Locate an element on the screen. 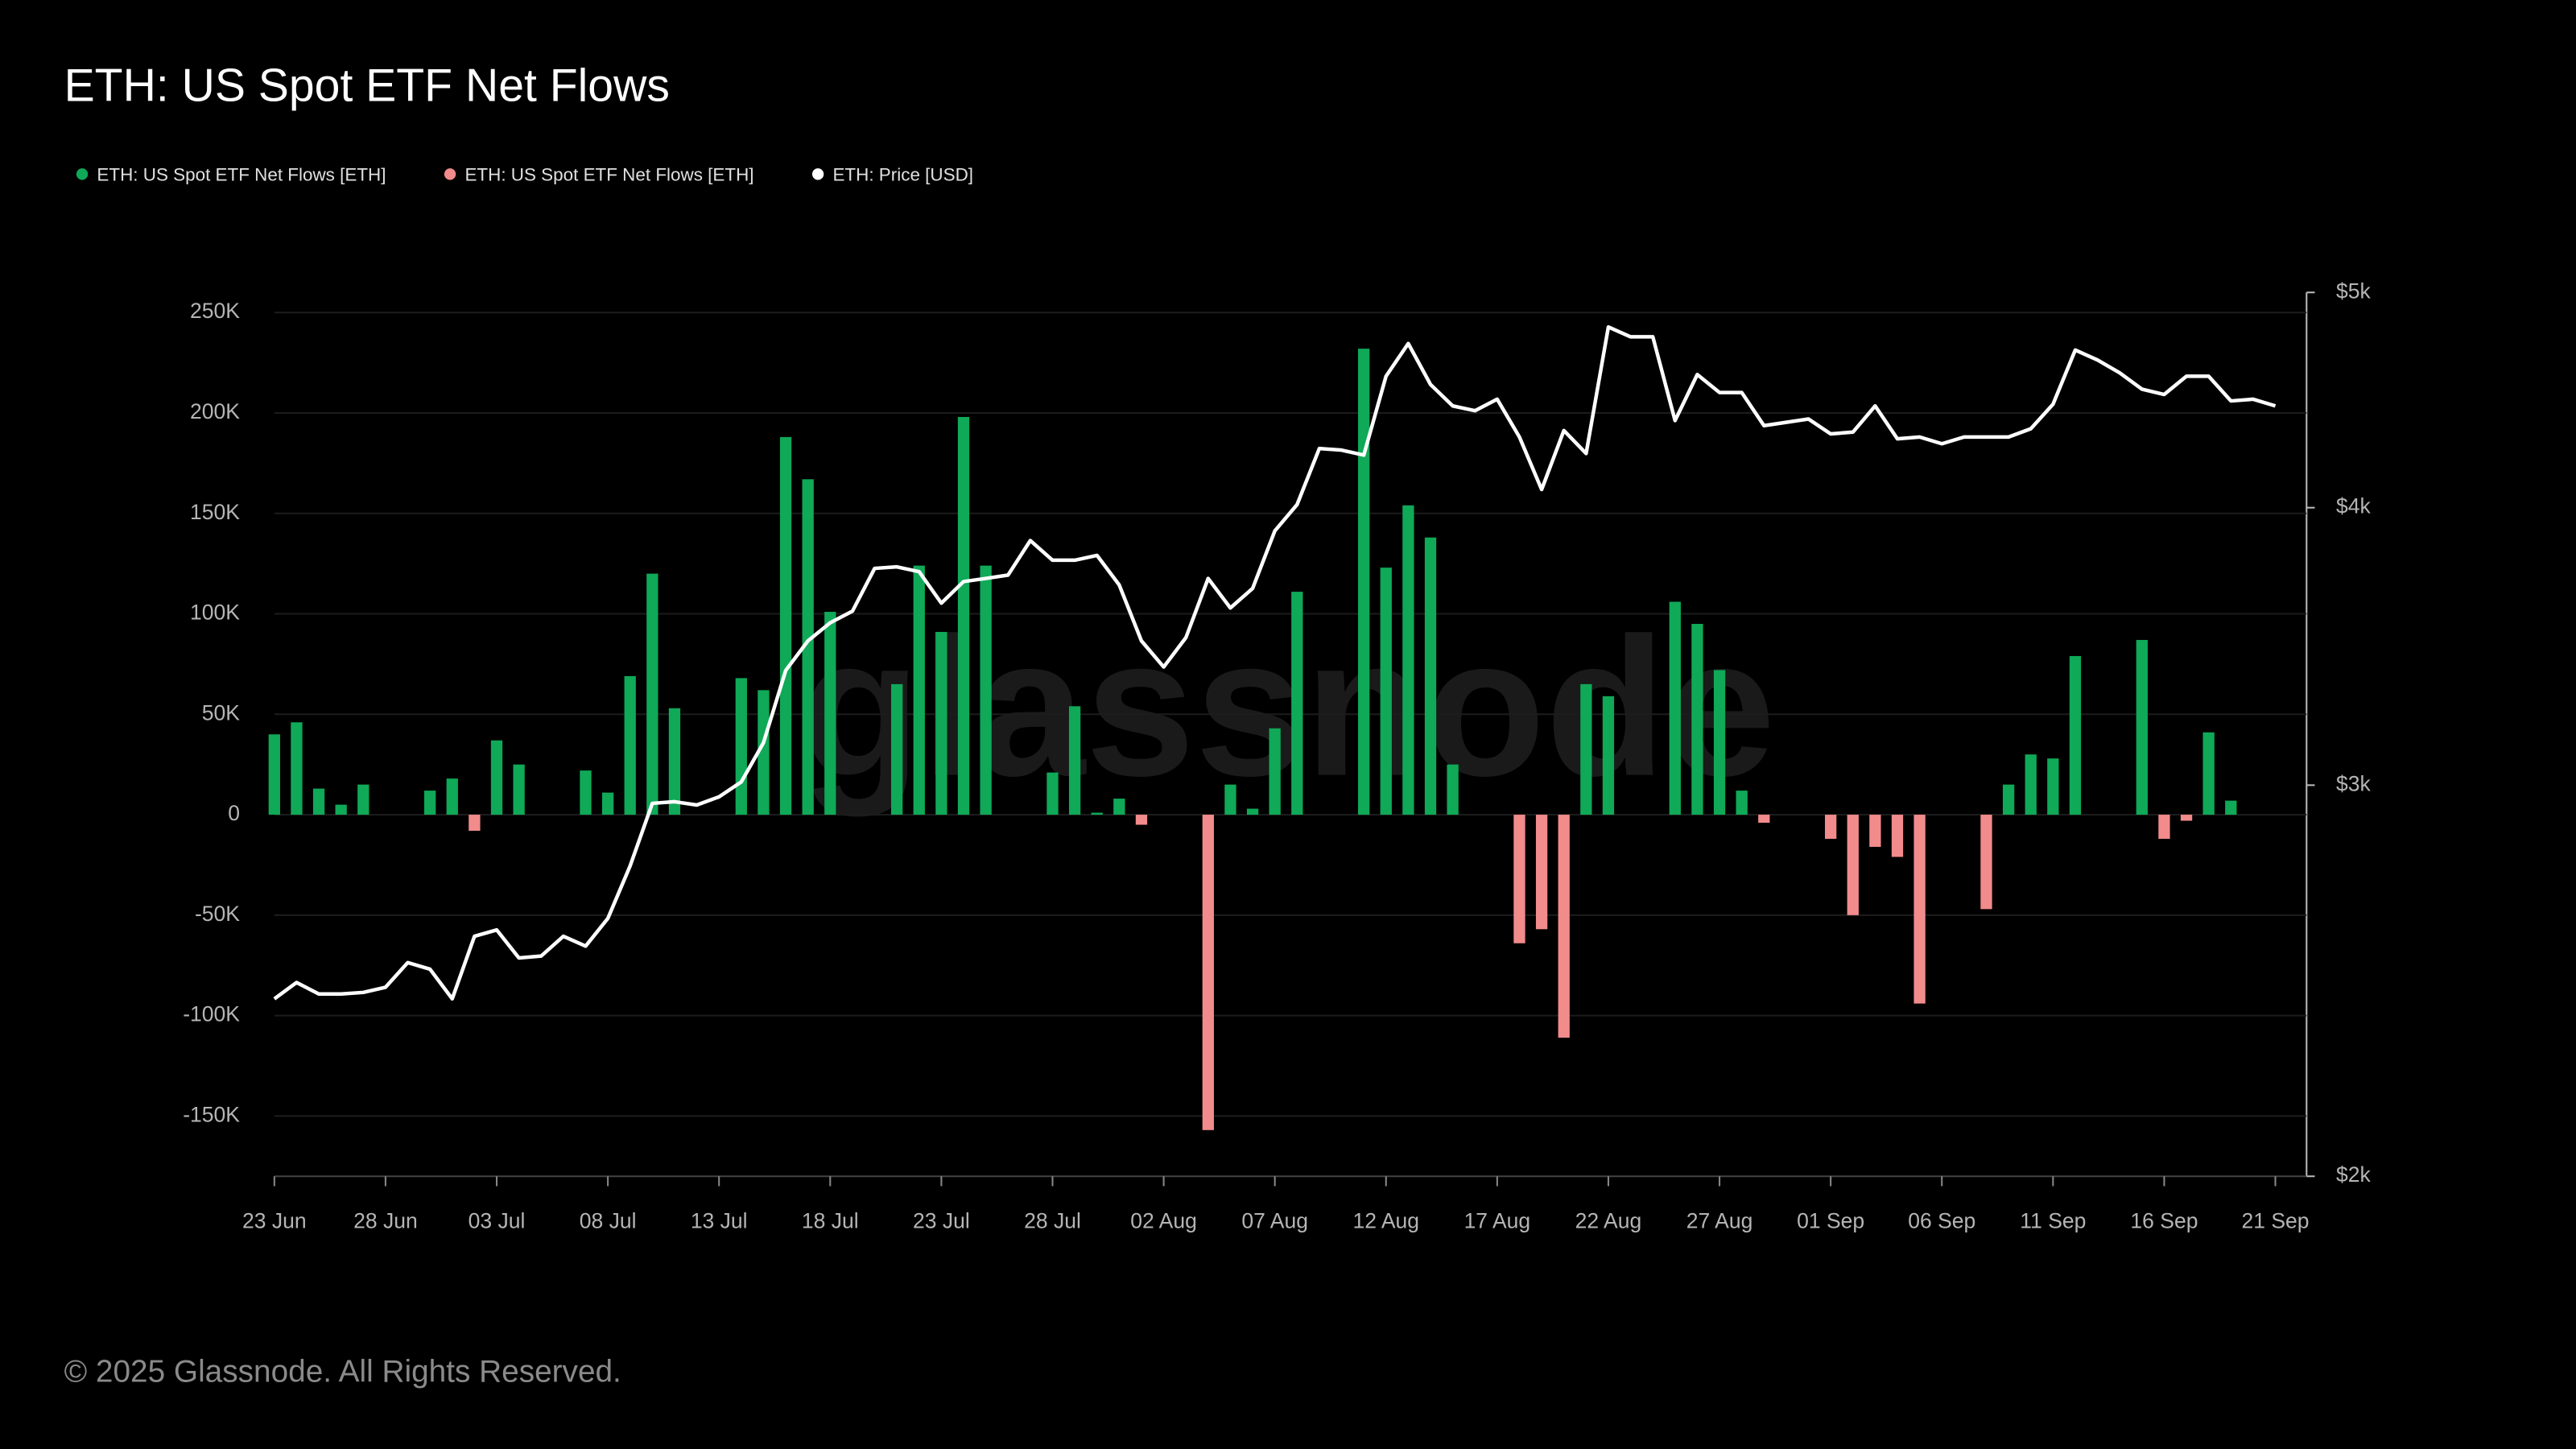 Image resolution: width=2576 pixels, height=1449 pixels. chart-title: ETH: US Spot ETF Net Flows is located at coordinates (367, 85).